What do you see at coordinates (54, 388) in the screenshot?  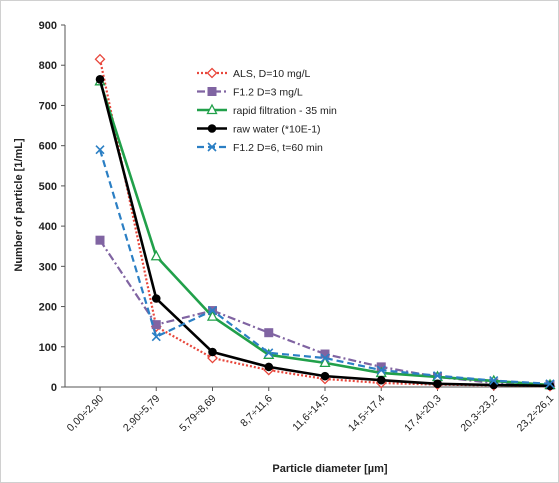 I see `y-tick-label: 0` at bounding box center [54, 388].